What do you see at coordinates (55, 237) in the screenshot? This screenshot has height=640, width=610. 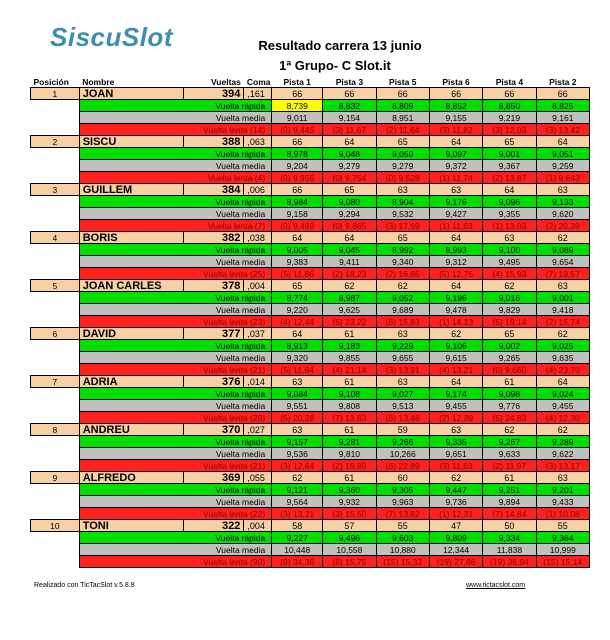 I see `position-cell: 4` at bounding box center [55, 237].